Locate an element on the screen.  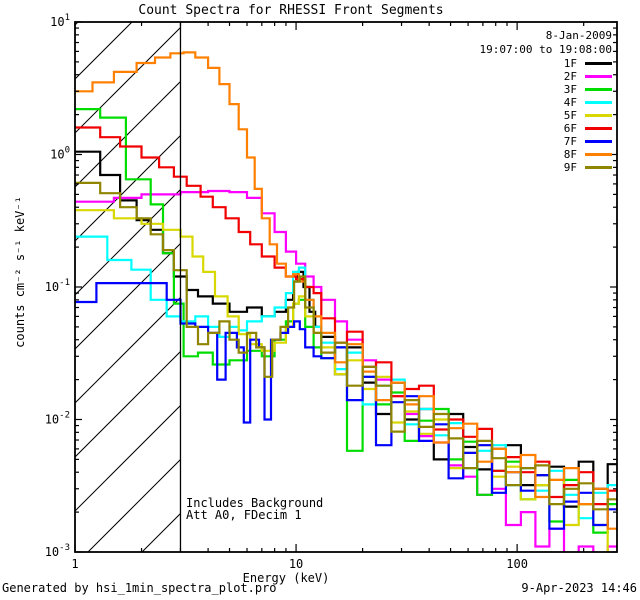
y-tick-label: 10⁻³ is located at coordinates (57, 551).